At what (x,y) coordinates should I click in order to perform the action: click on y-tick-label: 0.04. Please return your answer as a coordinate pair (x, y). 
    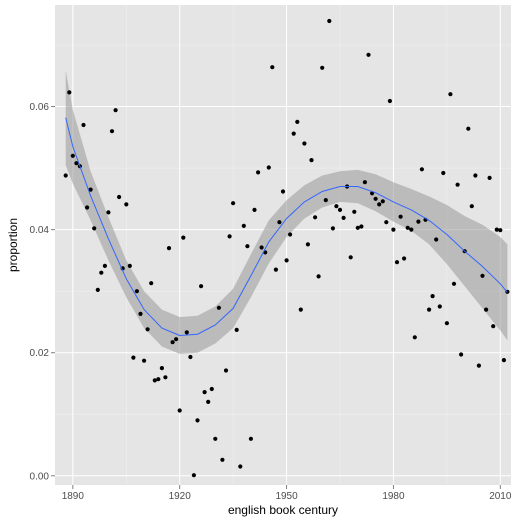
    Looking at the image, I should click on (40, 230).